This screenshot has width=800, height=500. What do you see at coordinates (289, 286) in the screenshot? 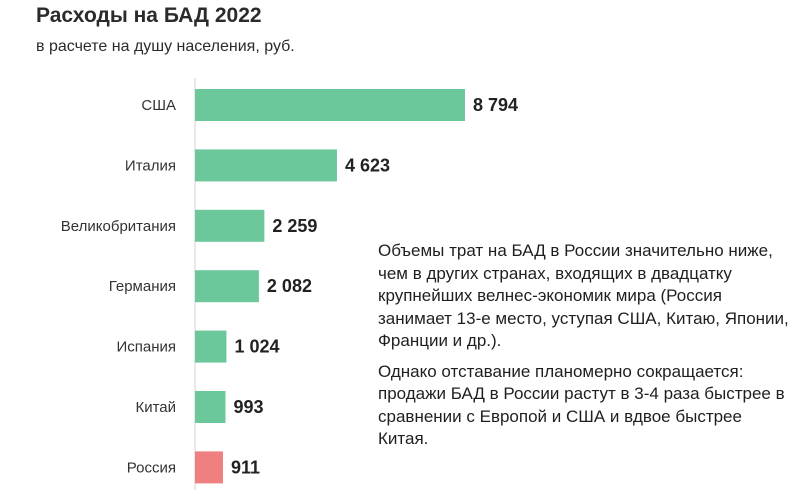
I see `data-label: 2 082` at bounding box center [289, 286].